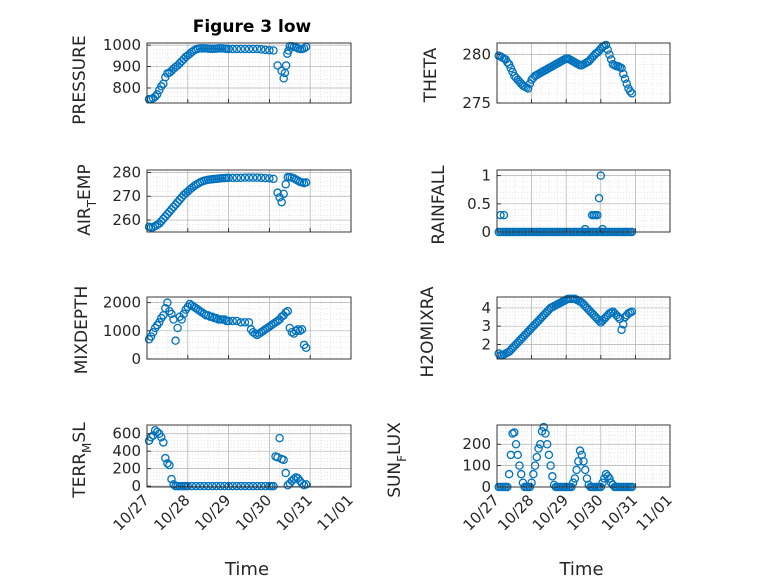  I want to click on y-tick-label: 2000, so click(122, 303).